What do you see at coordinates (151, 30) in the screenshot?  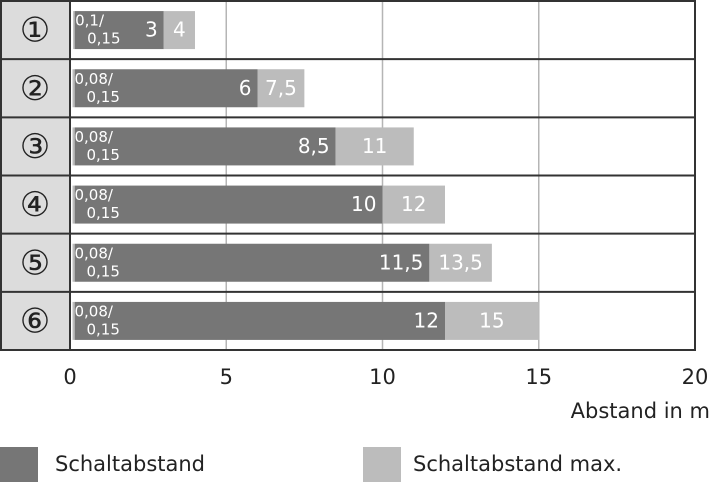 I see `value-label: 3` at bounding box center [151, 30].